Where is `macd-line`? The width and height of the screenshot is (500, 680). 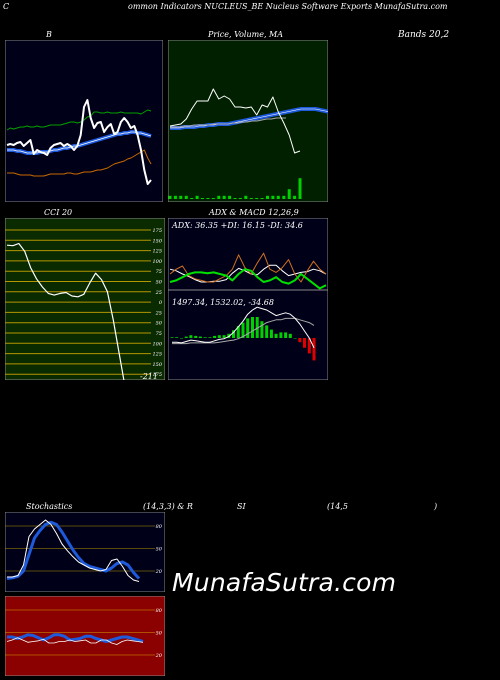 macd-line is located at coordinates (243, 327).